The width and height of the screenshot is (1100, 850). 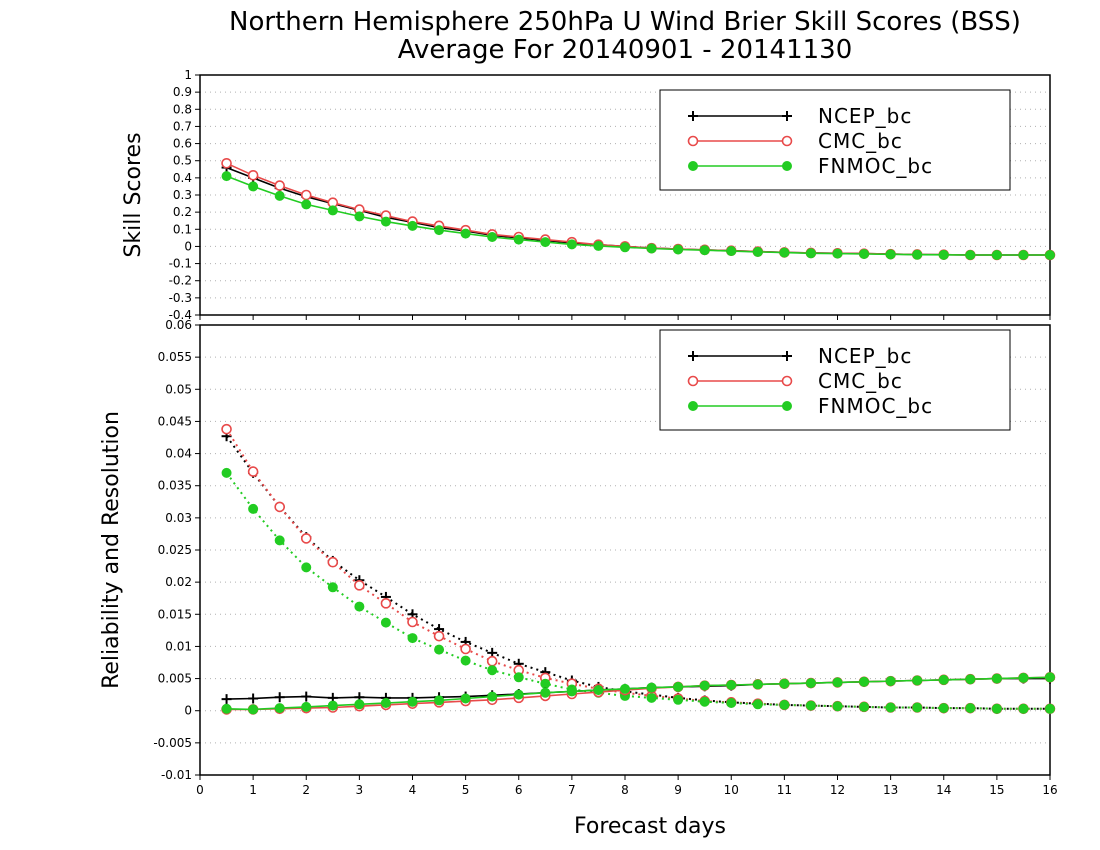 What do you see at coordinates (1049, 790) in the screenshot?
I see `x-tick-label: 16` at bounding box center [1049, 790].